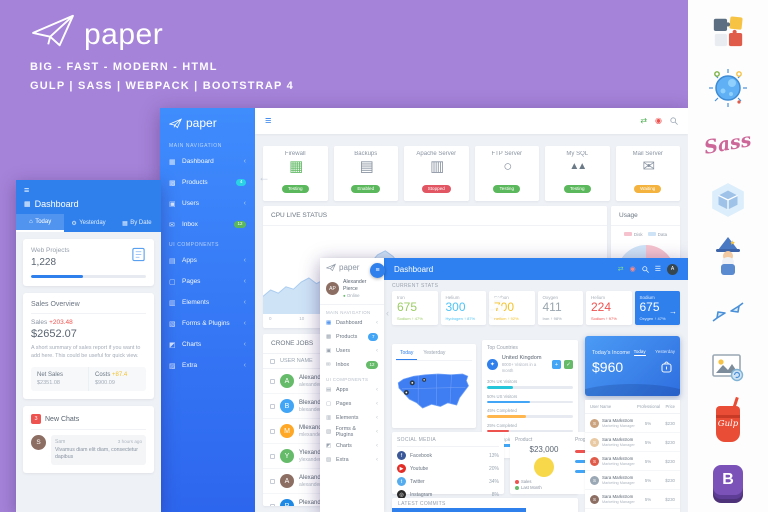  Describe the element at coordinates (568, 364) in the screenshot. I see `confirm-button: ✓` at that location.